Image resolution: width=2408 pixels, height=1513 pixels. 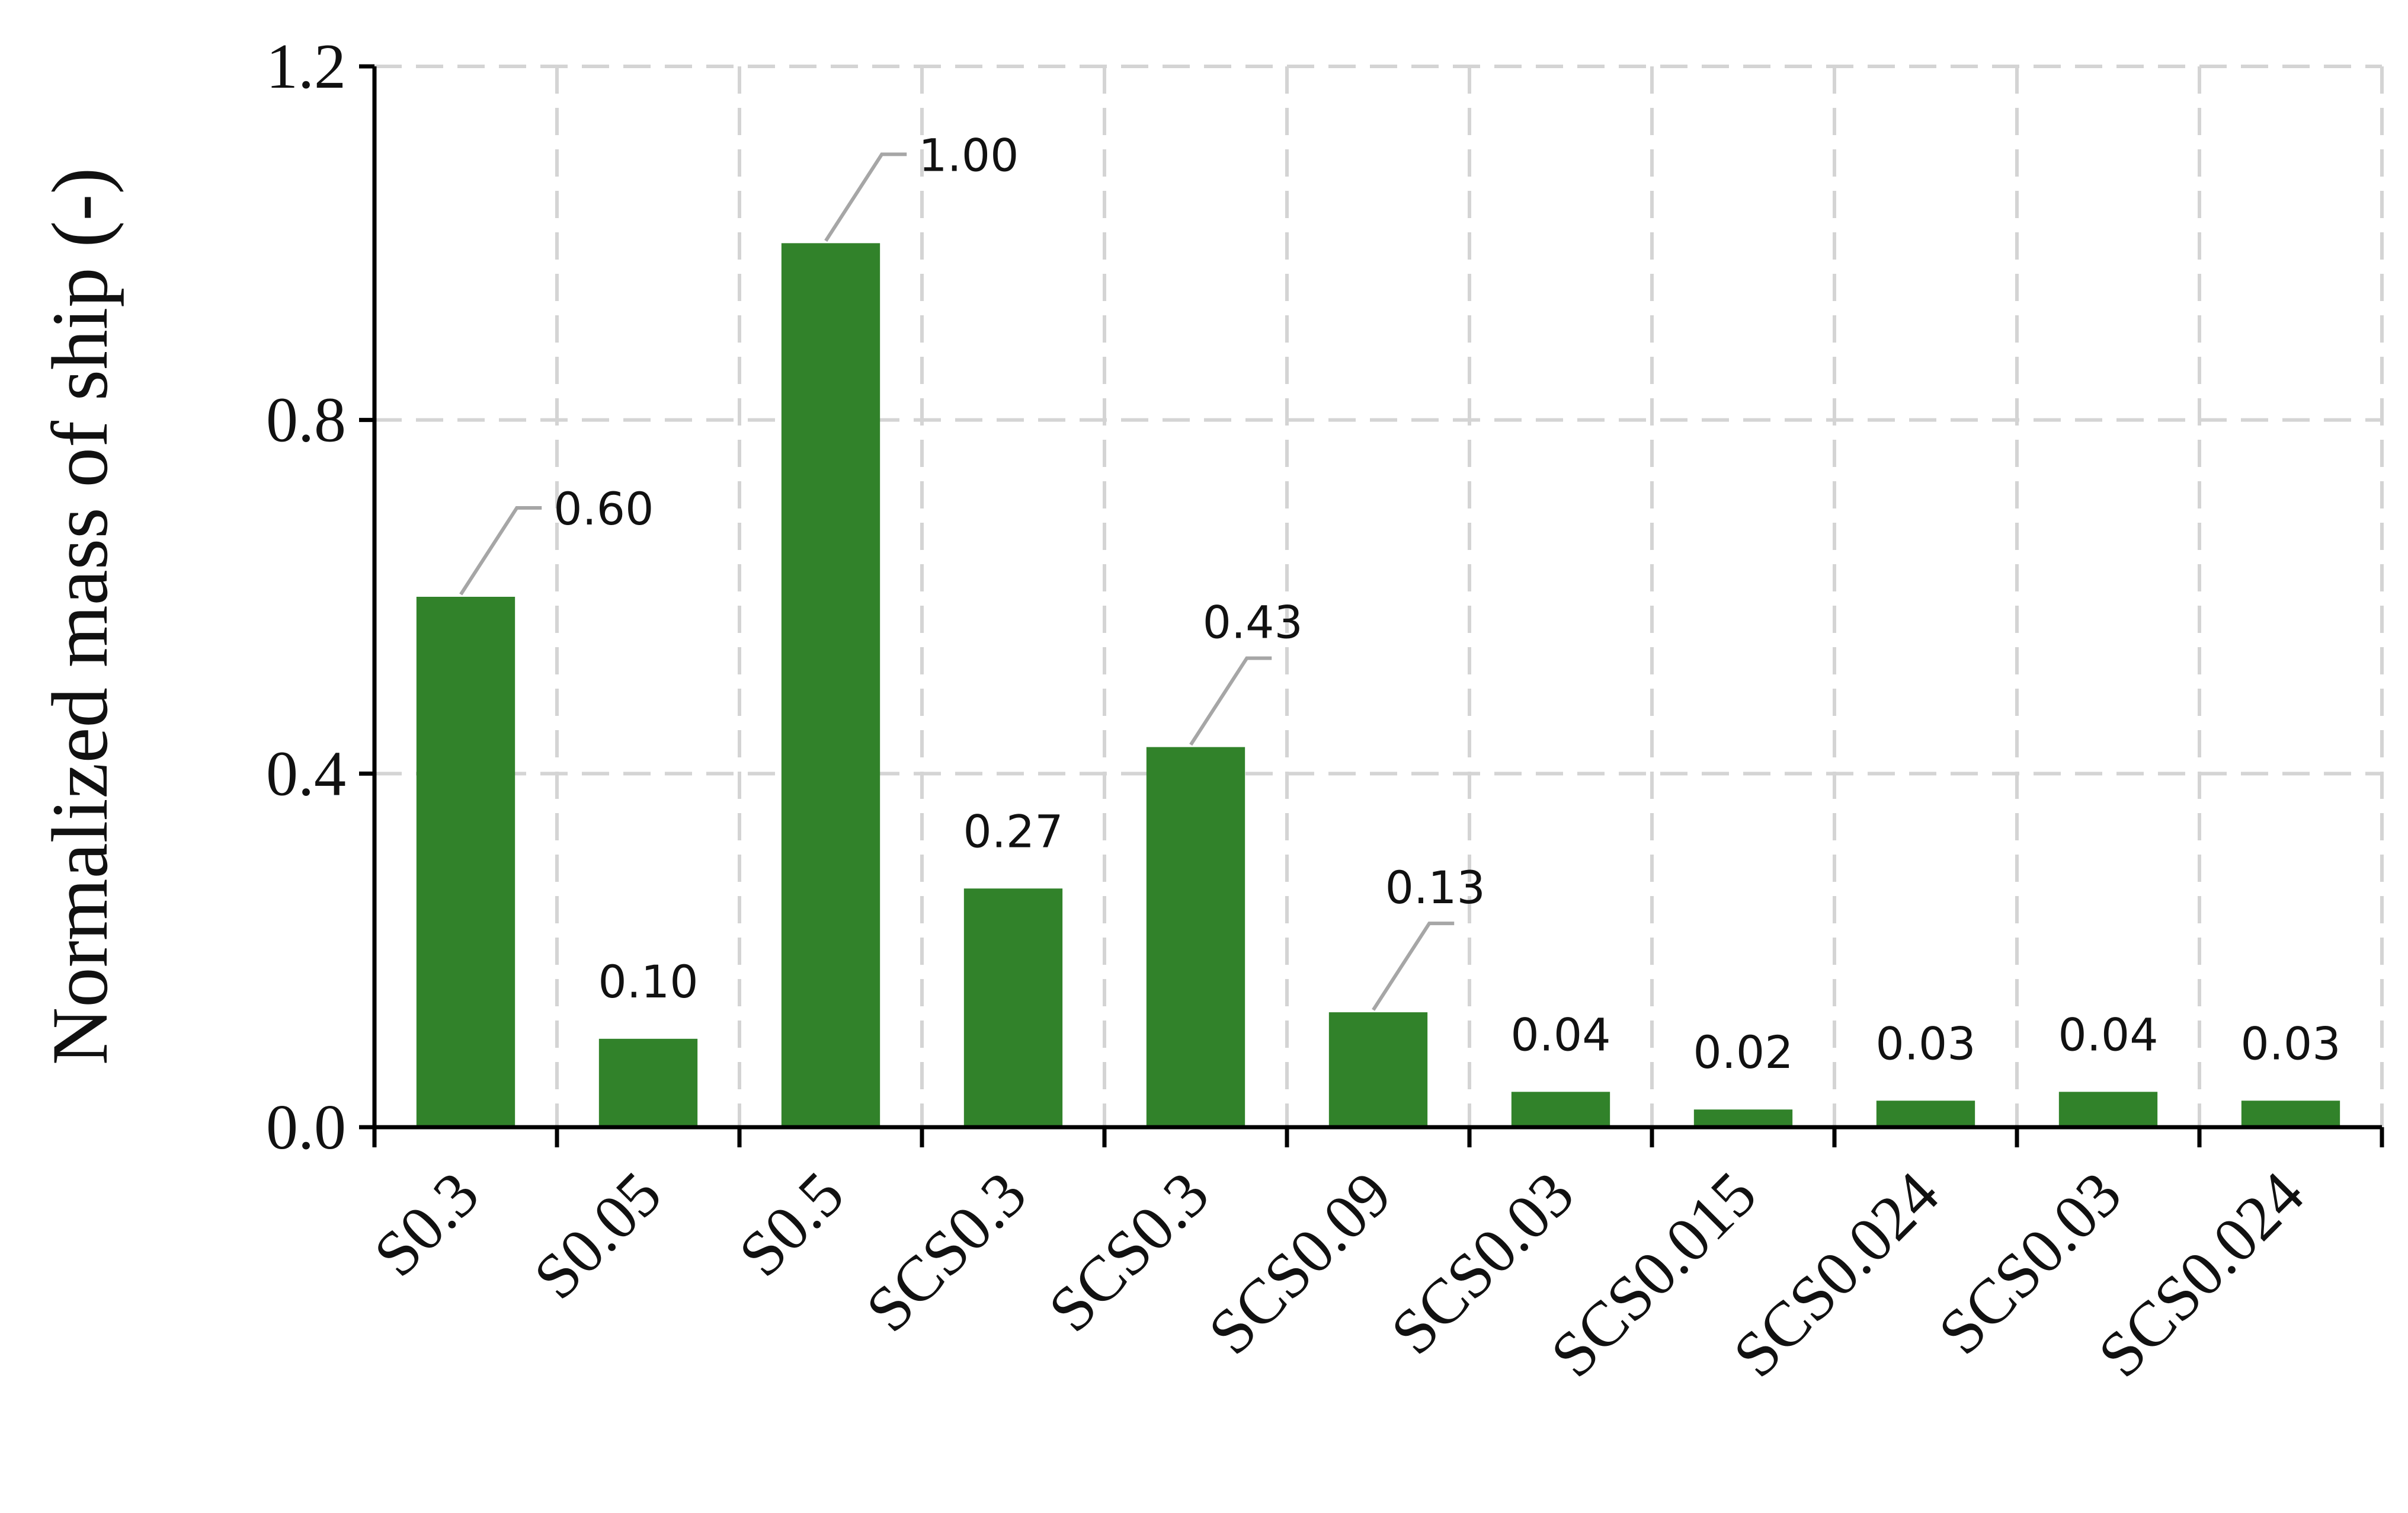 I want to click on x-tick-label: S0.5, so click(x=791, y=1224).